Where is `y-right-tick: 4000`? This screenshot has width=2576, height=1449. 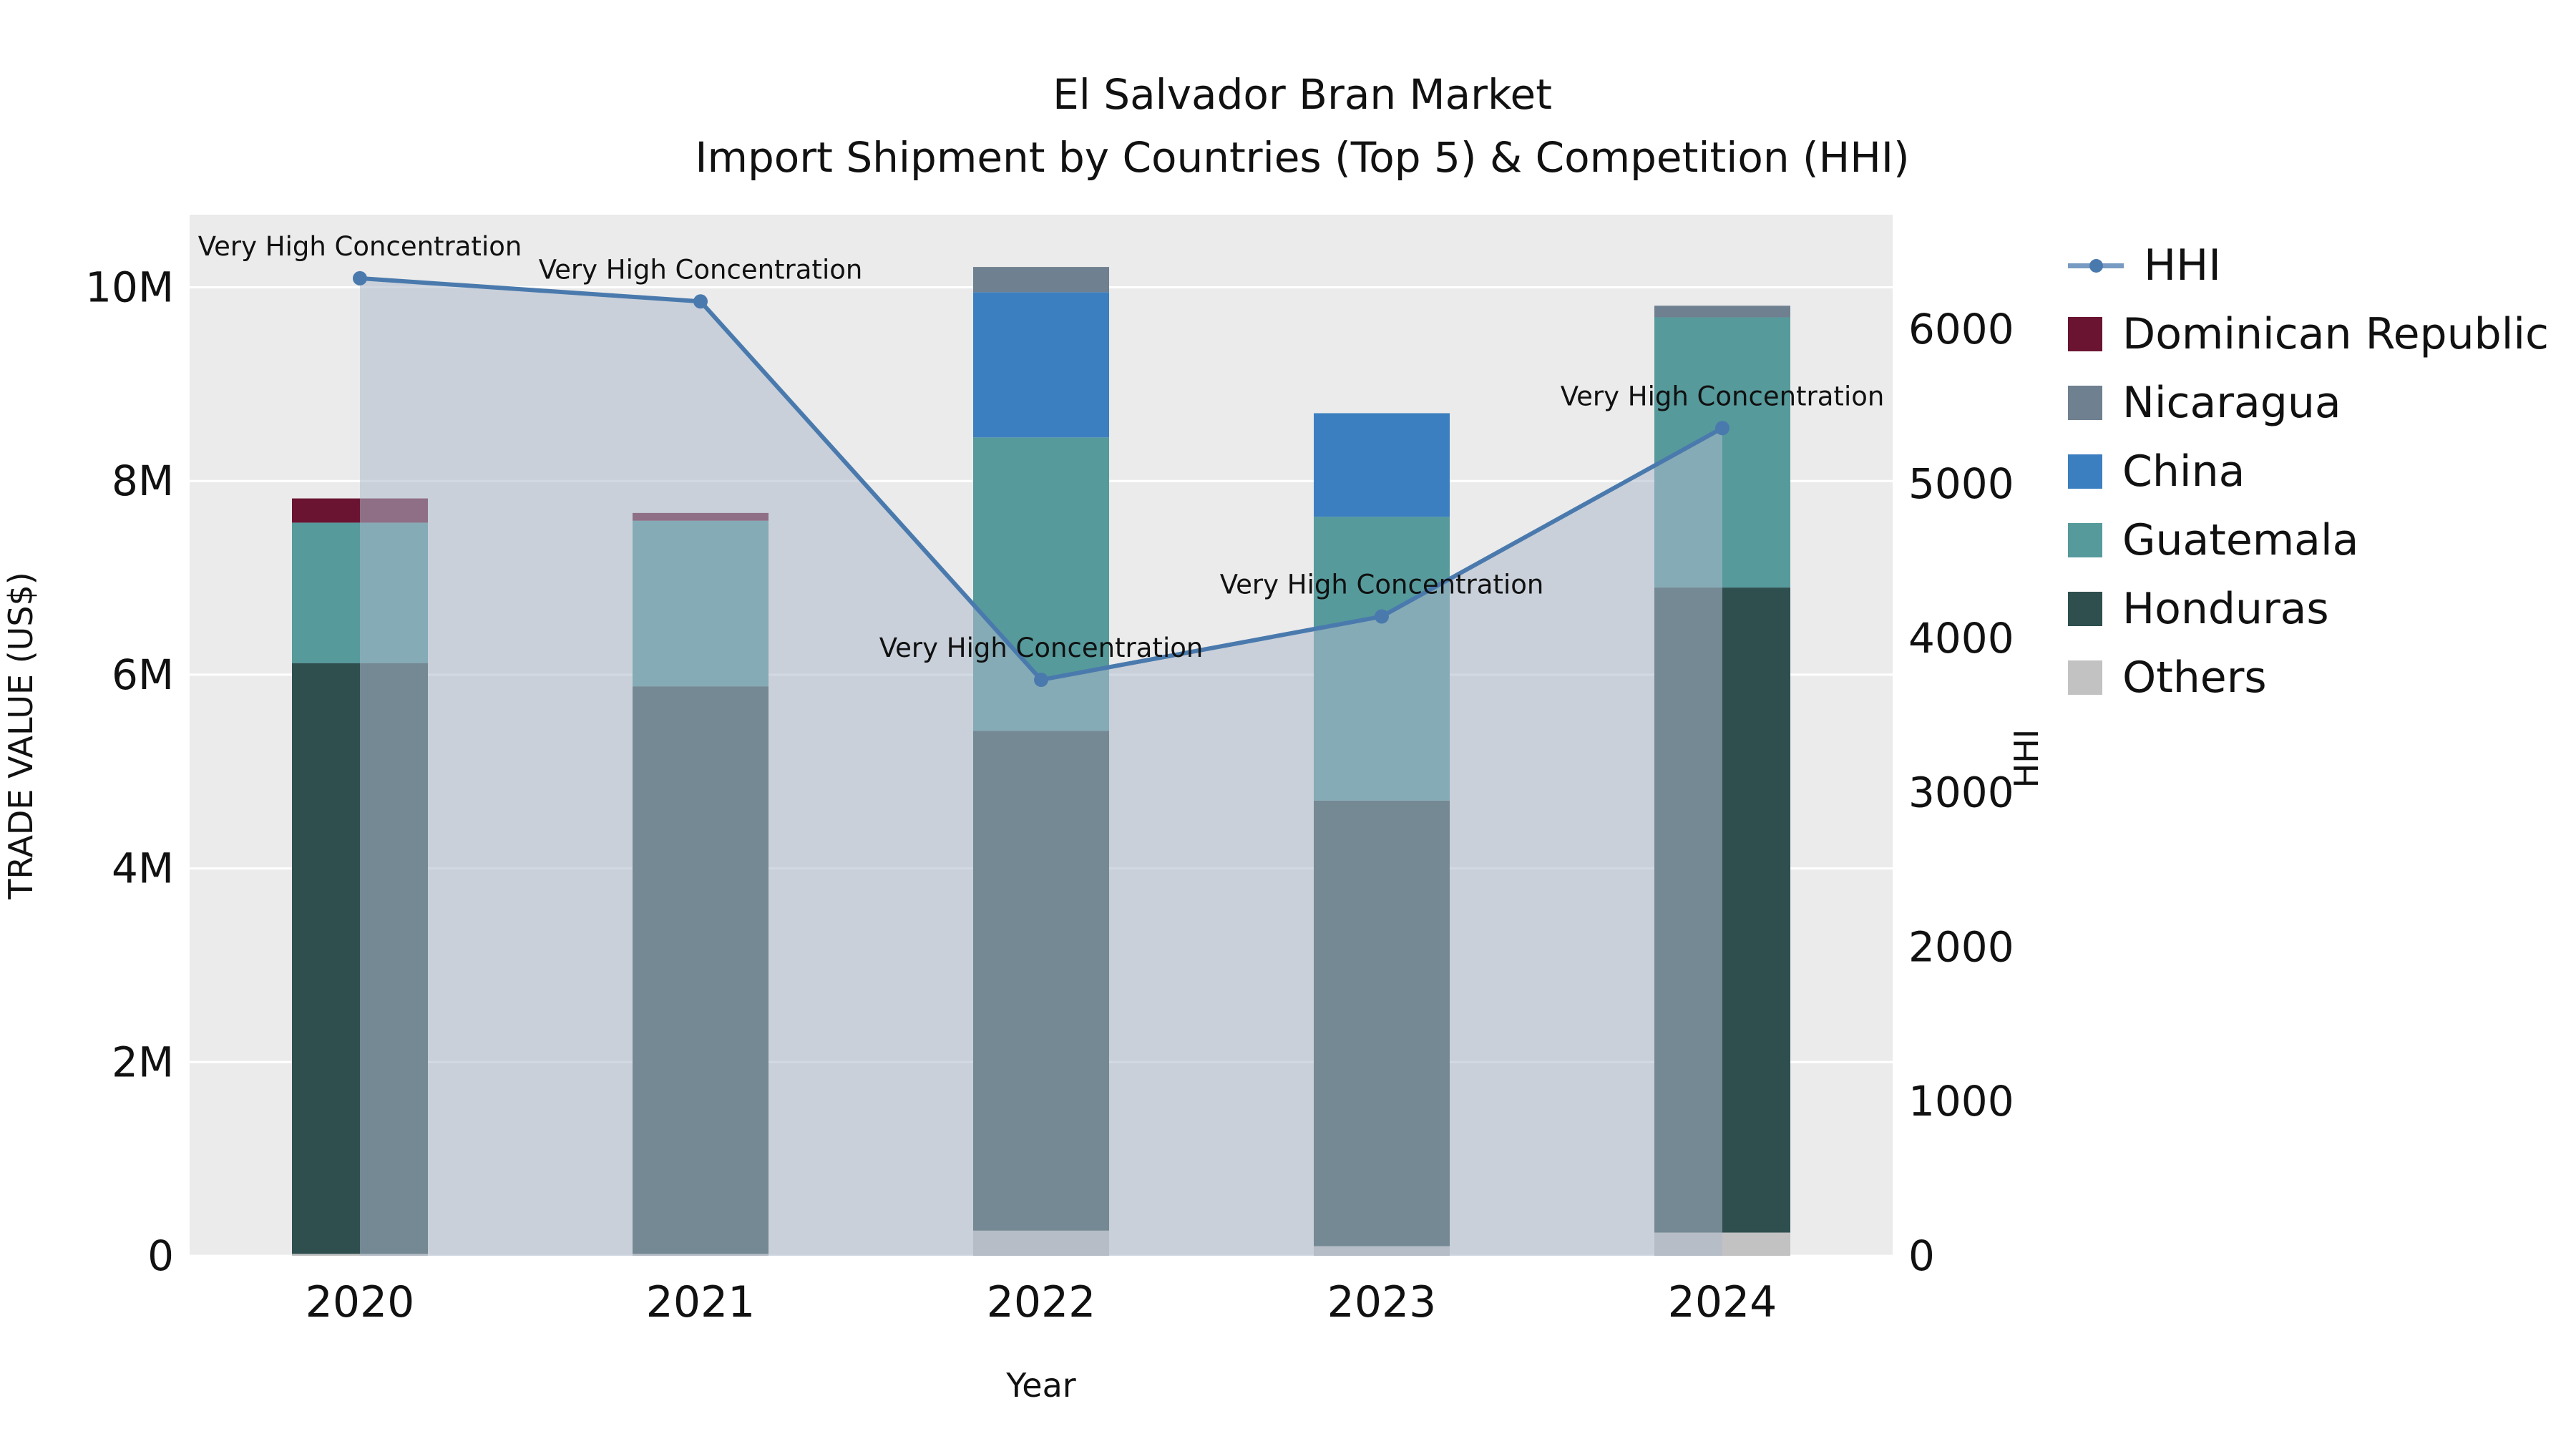 y-right-tick: 4000 is located at coordinates (1961, 638).